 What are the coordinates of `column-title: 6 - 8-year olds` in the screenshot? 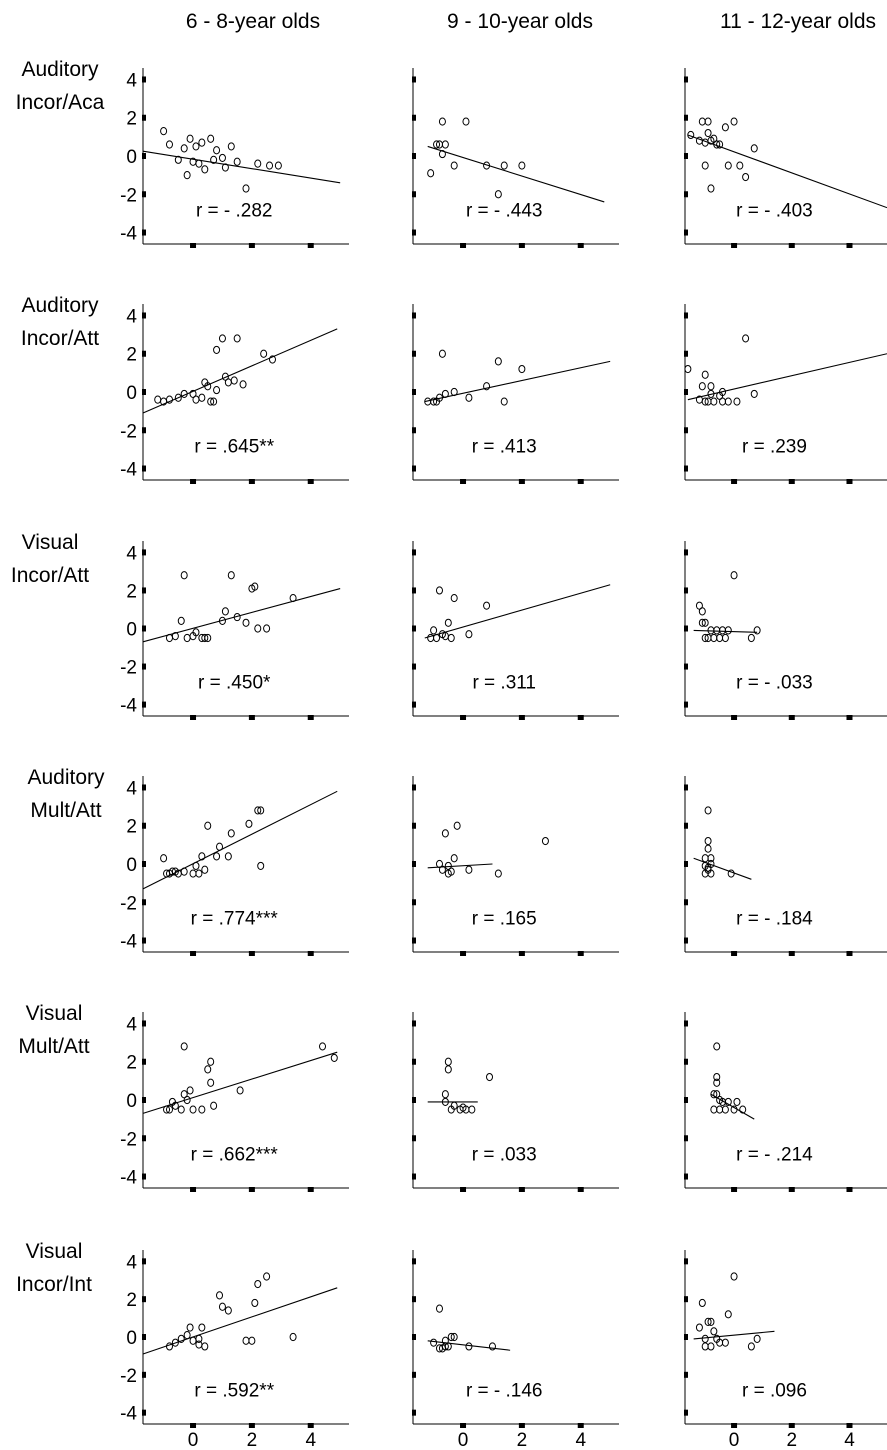 It's located at (253, 21).